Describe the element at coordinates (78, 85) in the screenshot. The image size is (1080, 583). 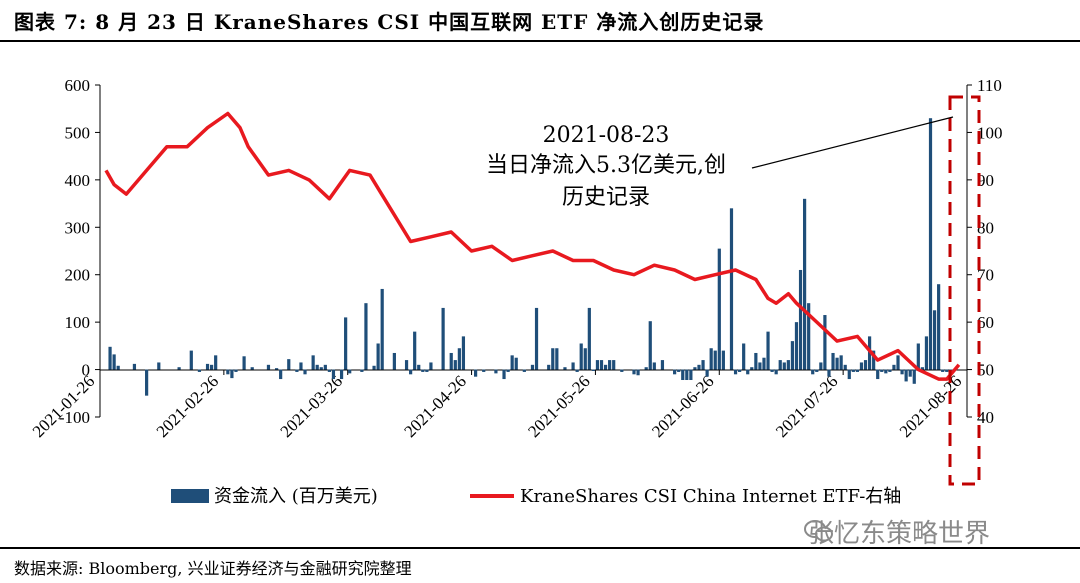
I see `left-tick-label: 600` at that location.